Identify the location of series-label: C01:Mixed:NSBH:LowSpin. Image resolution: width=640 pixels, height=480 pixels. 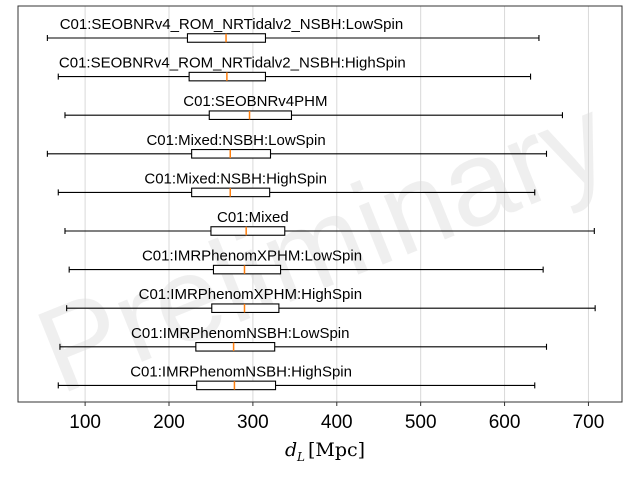
(235, 140).